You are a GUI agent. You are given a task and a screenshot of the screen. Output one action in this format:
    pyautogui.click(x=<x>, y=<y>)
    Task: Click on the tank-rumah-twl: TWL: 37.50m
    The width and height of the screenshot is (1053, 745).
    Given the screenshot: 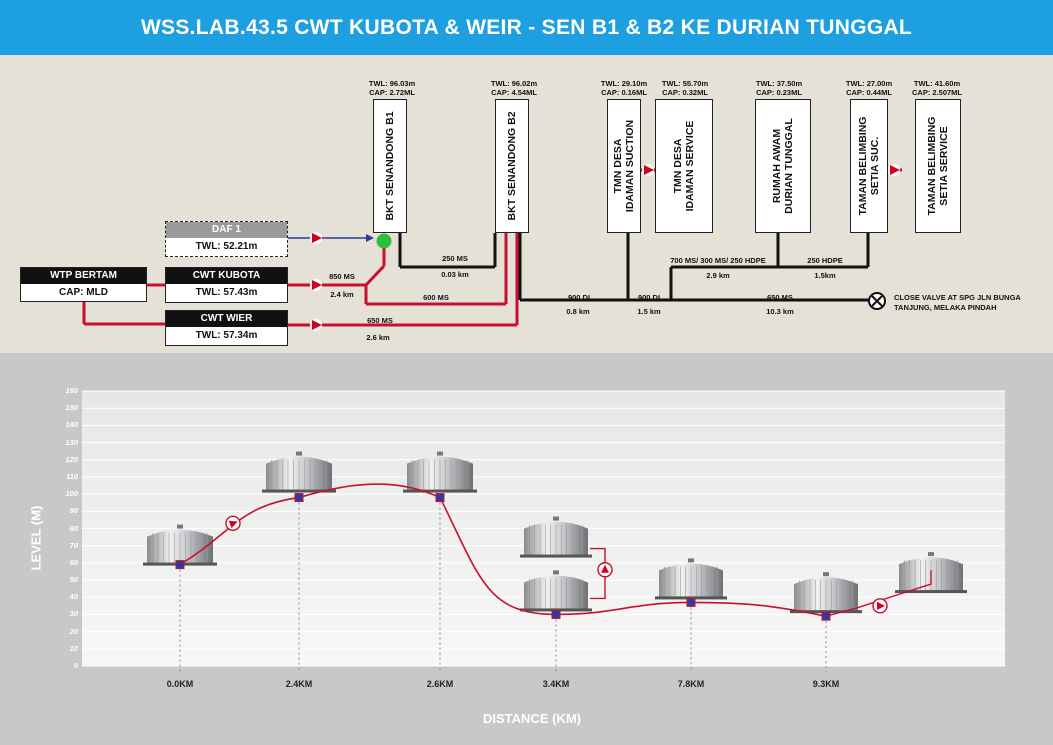 What is the action you would take?
    pyautogui.click(x=779, y=83)
    